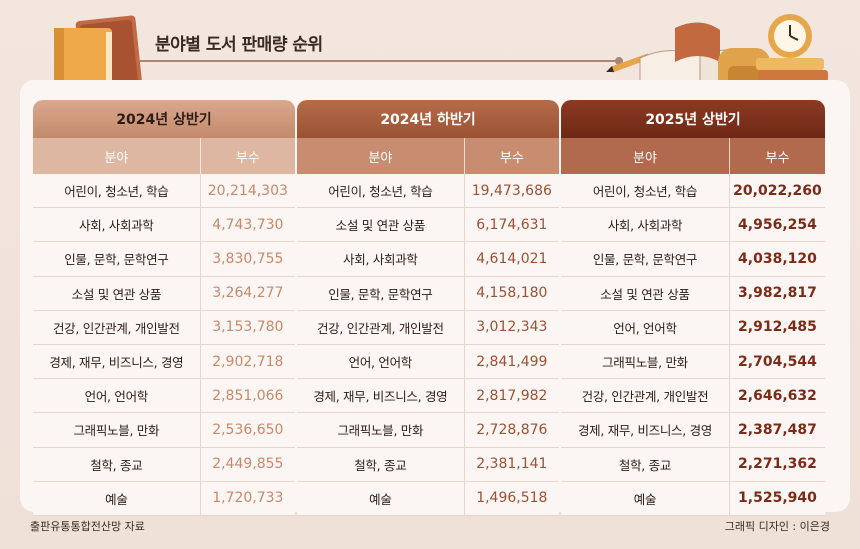 Image resolution: width=860 pixels, height=549 pixels. I want to click on count-cell: 3,153,780, so click(248, 327).